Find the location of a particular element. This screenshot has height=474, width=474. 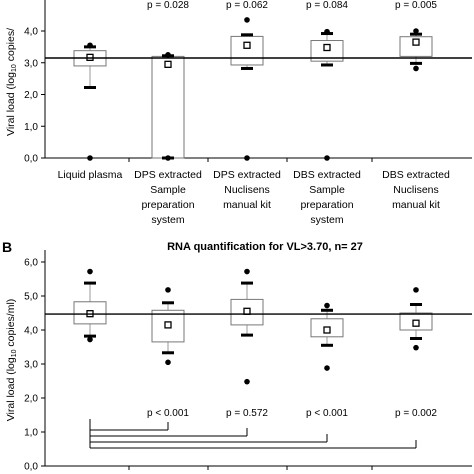

category-label: DPS extracted Sample preparation system is located at coordinates (168, 197).